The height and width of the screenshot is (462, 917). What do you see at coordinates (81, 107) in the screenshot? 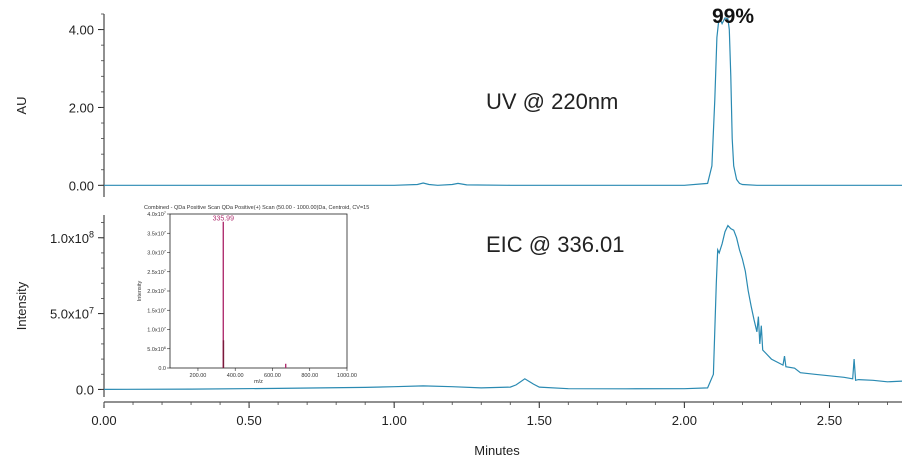
I see `top-y-tick-label: 2.00` at bounding box center [81, 107].